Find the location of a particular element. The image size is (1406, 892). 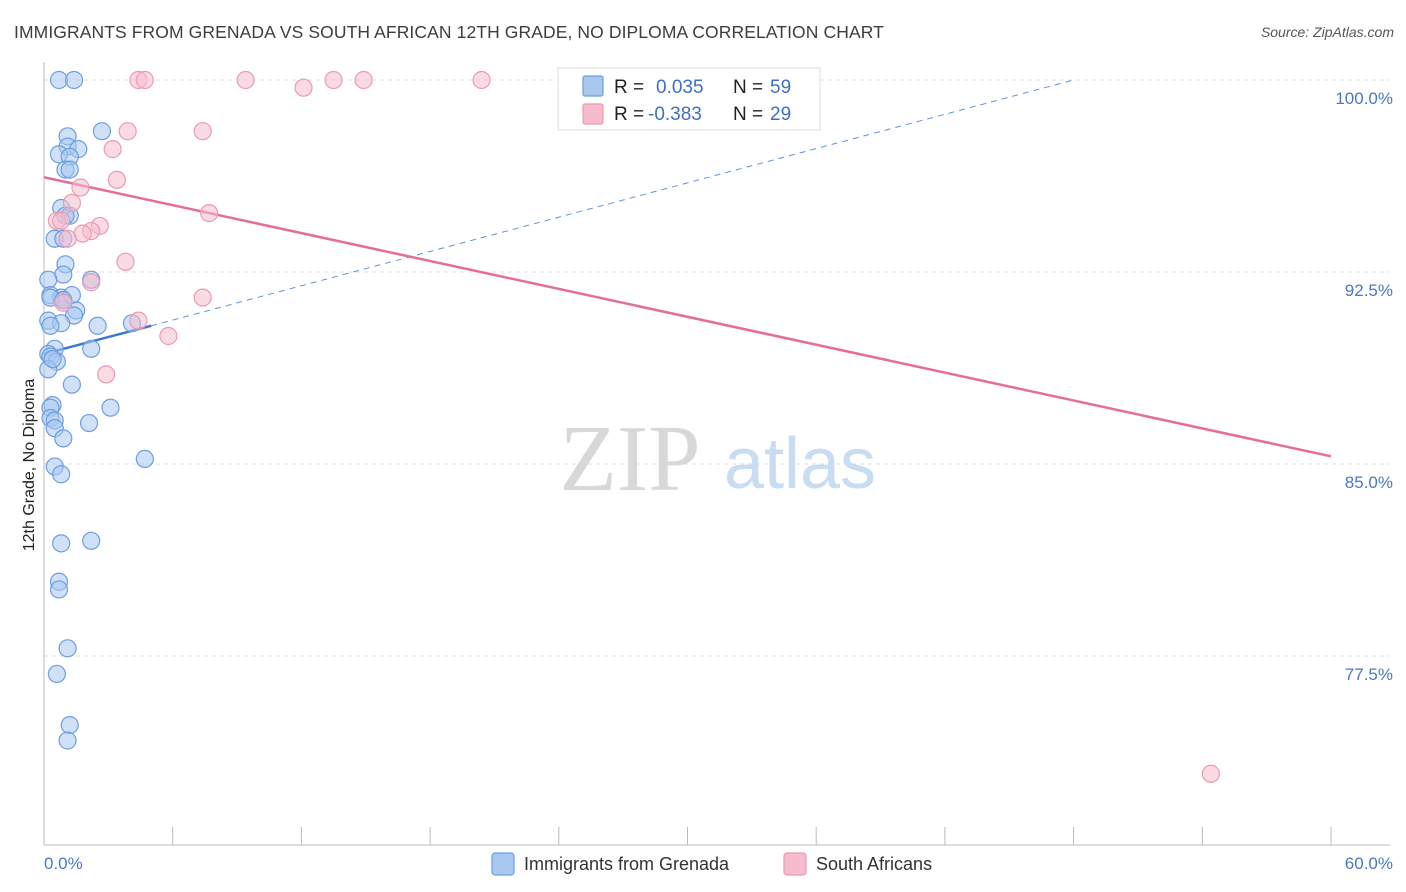

stats-legend: R = 0.035 N = 59 R = -0.383 N = 29 is located at coordinates (689, 99).